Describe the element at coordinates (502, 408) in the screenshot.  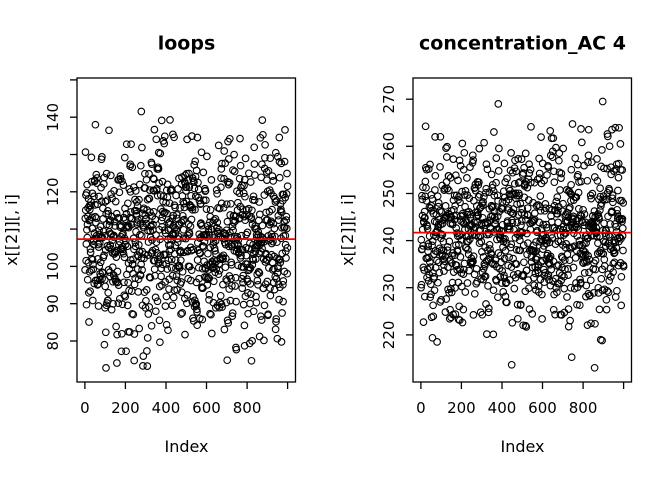
I see `x-tick-label: 400` at that location.